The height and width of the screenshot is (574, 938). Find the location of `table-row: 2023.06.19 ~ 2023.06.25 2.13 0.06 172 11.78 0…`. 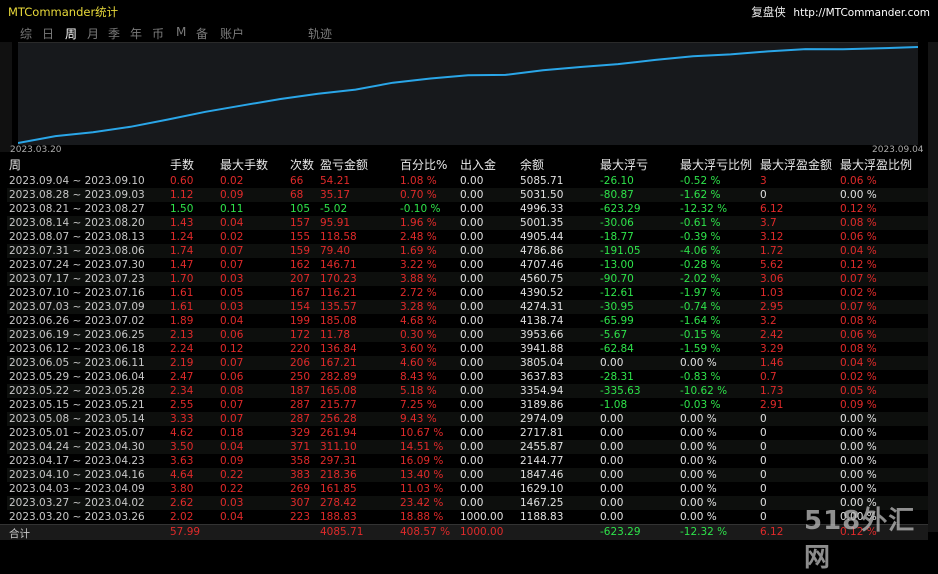

table-row: 2023.06.19 ~ 2023.06.25 2.13 0.06 172 11.78 0… is located at coordinates (467, 335).